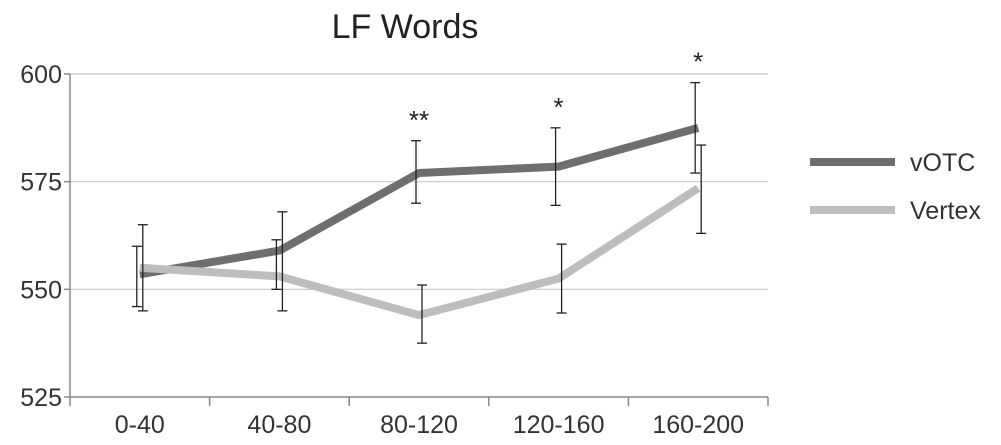 Image resolution: width=1001 pixels, height=445 pixels. Describe the element at coordinates (698, 425) in the screenshot. I see `x-tick-label: 160-200` at that location.